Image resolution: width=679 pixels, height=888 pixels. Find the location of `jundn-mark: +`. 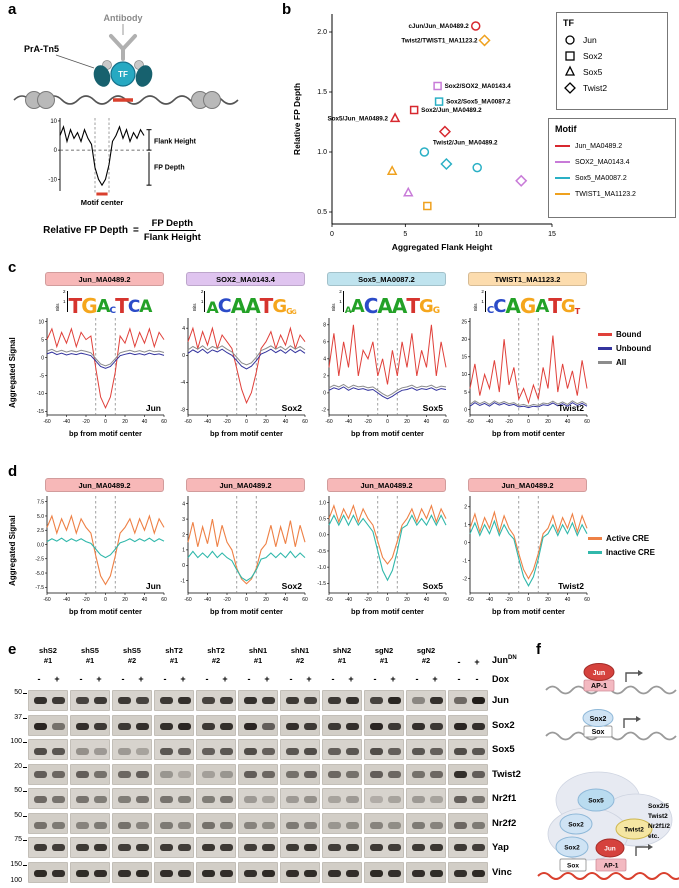

jundn-mark: + is located at coordinates (477, 662).